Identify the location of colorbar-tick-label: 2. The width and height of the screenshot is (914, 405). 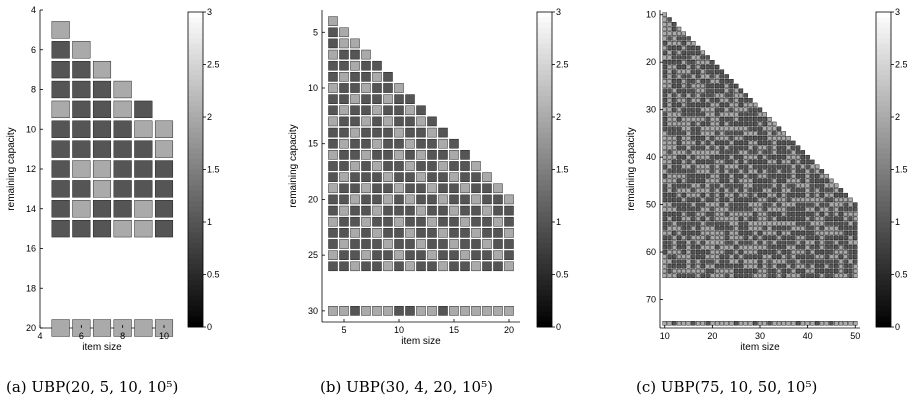
(558, 117).